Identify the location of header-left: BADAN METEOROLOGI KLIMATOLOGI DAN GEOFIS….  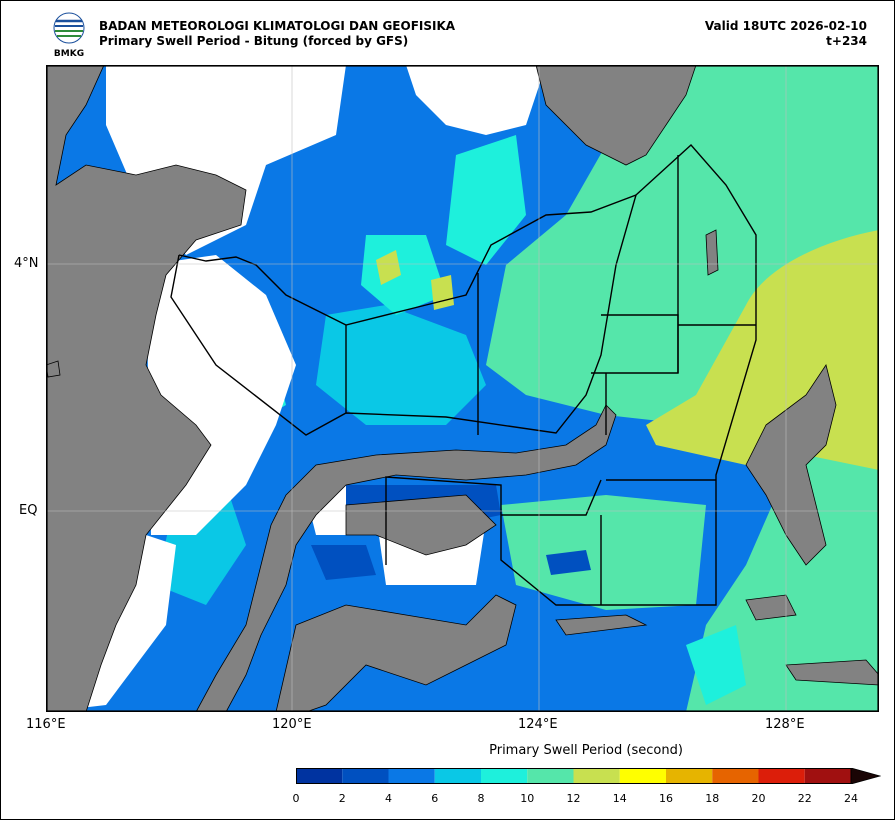
(277, 34).